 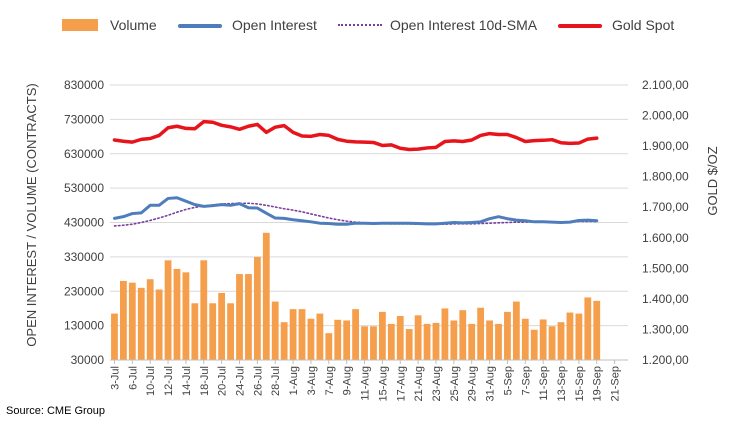 What do you see at coordinates (312, 380) in the screenshot?
I see `x-tick-label: 3-Aug` at bounding box center [312, 380].